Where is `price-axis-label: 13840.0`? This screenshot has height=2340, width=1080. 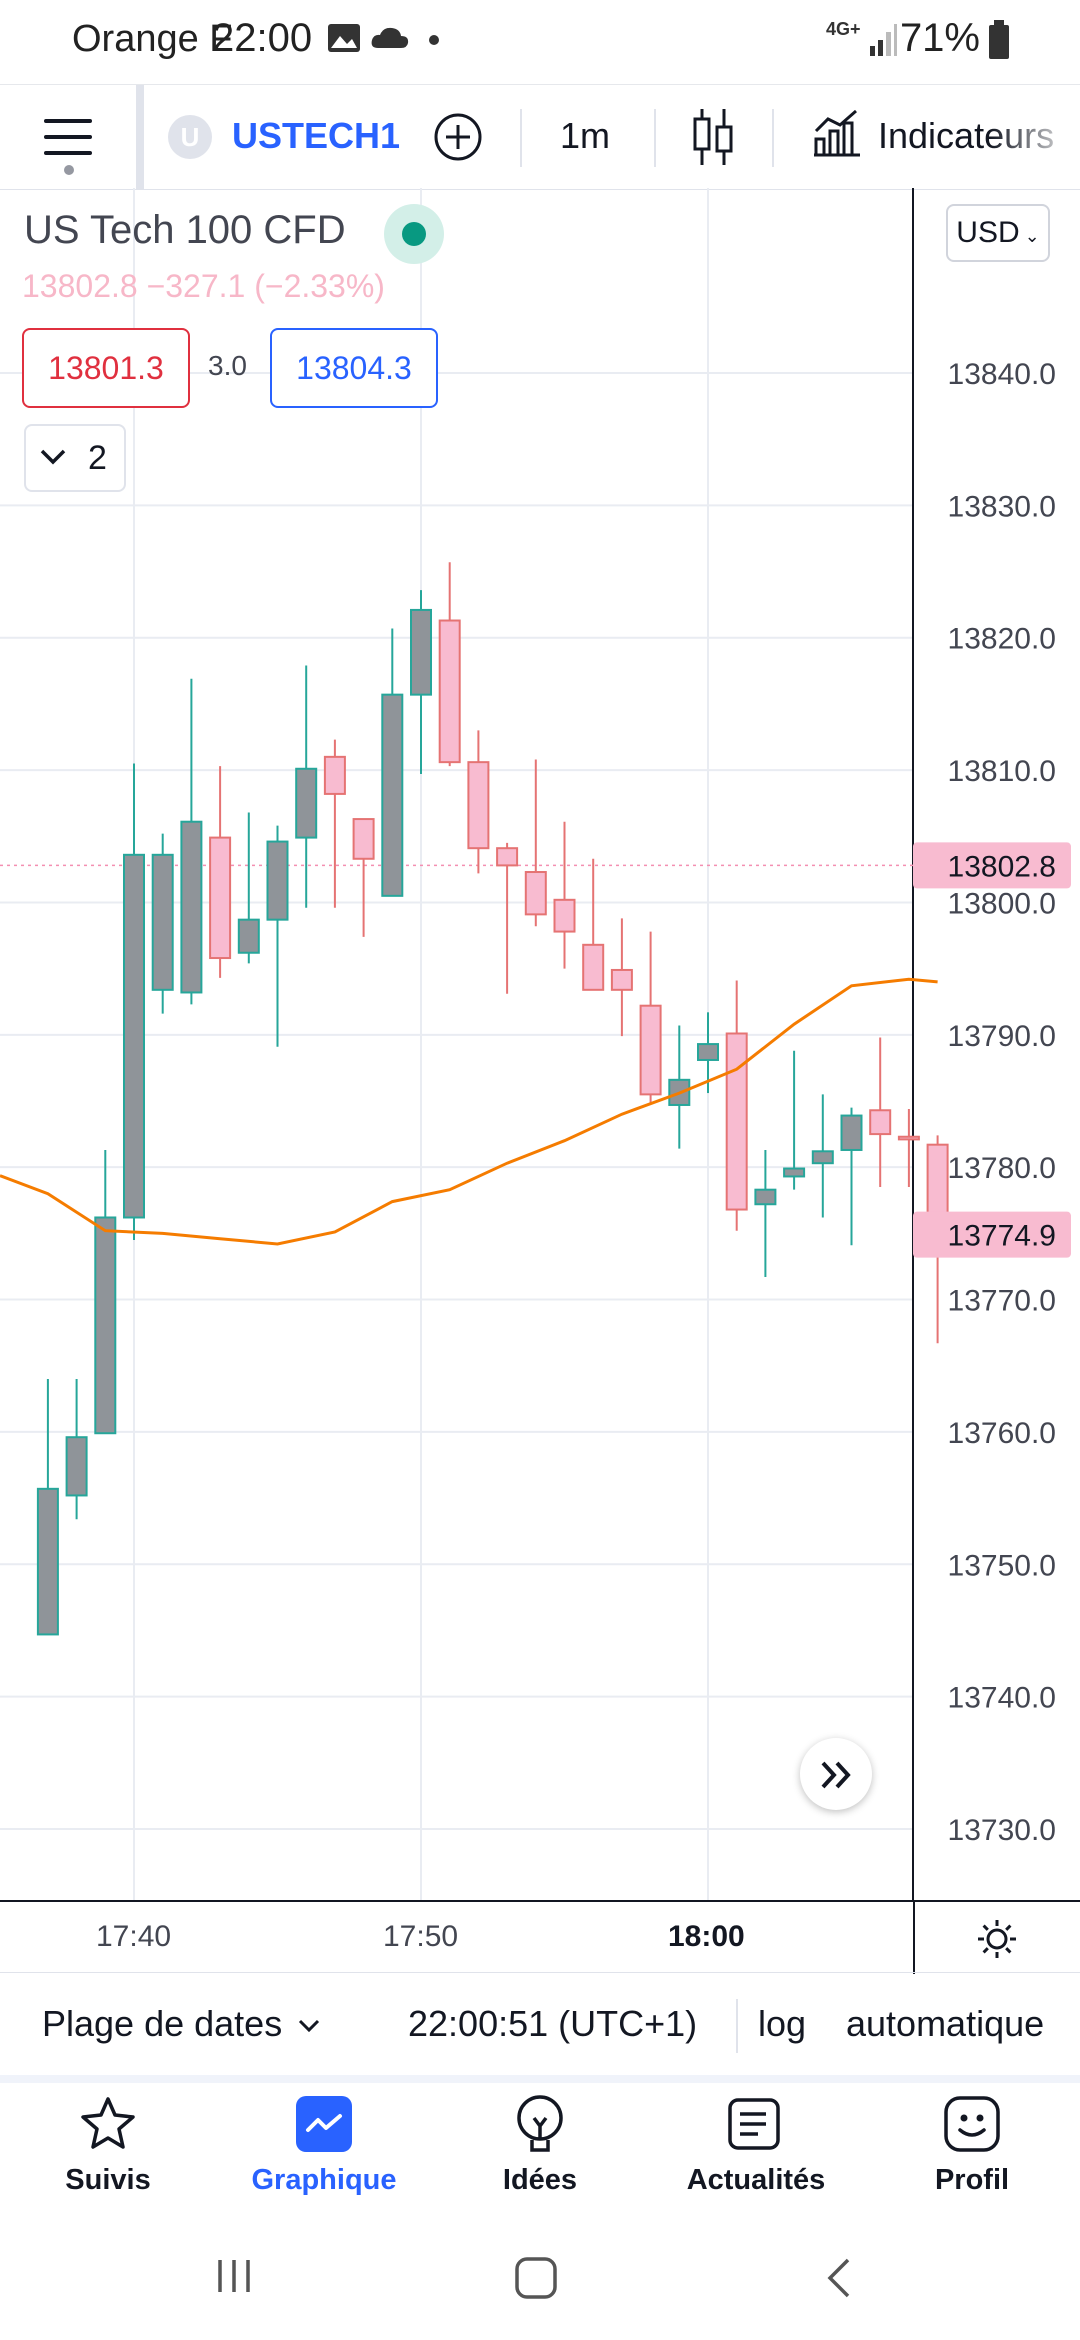 price-axis-label: 13840.0 is located at coordinates (1002, 374).